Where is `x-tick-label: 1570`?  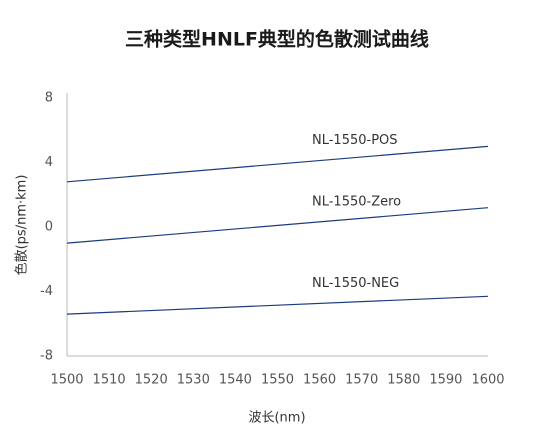 x-tick-label: 1570 is located at coordinates (361, 380).